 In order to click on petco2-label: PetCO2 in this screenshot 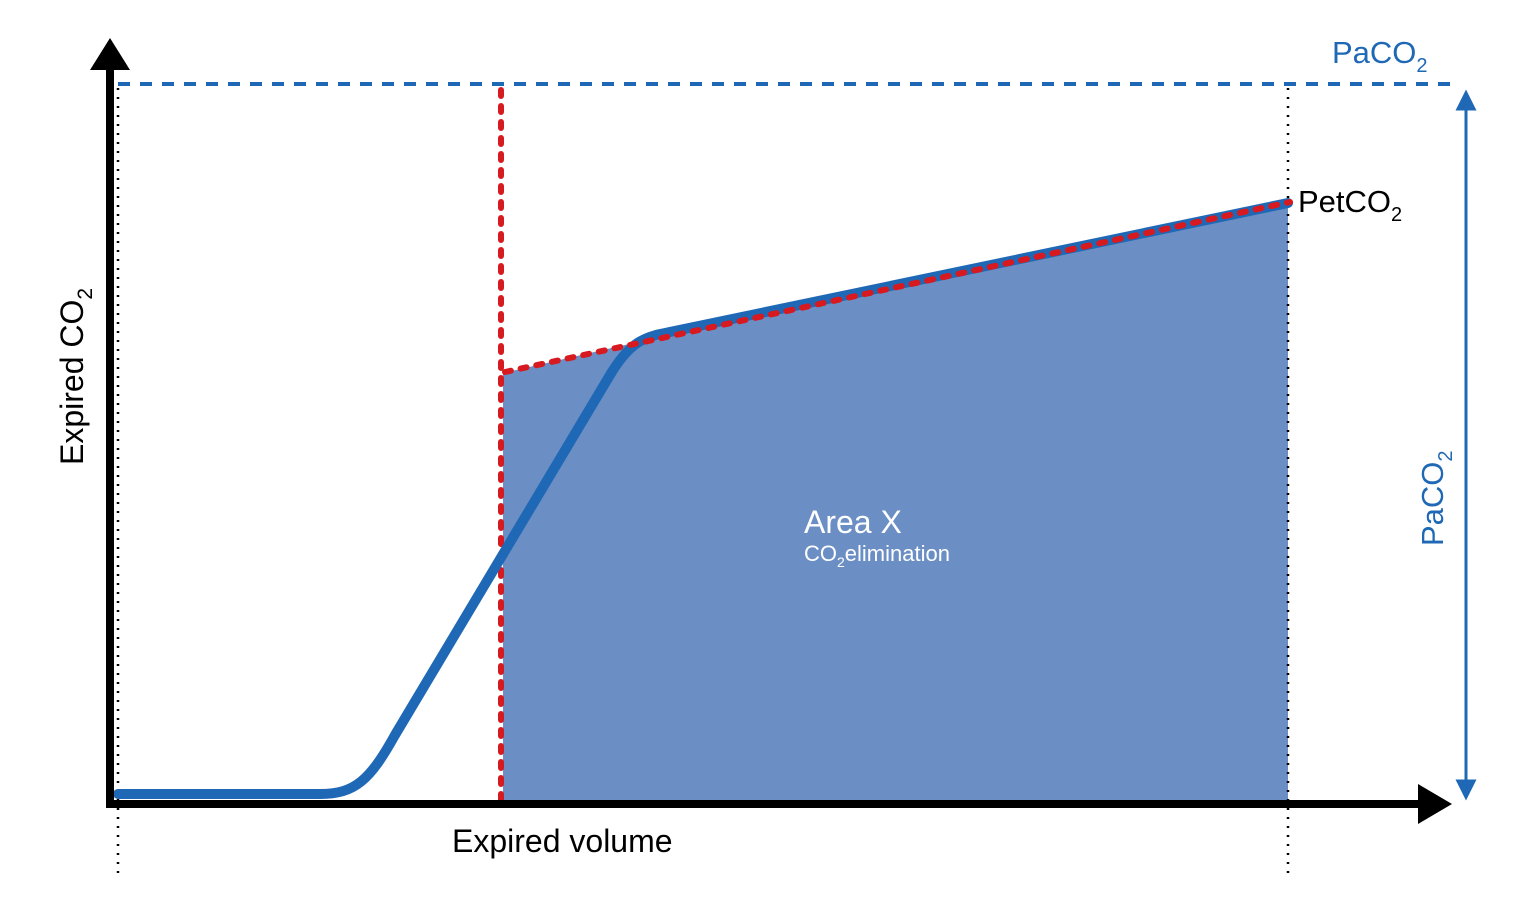, I will do `click(1350, 205)`.